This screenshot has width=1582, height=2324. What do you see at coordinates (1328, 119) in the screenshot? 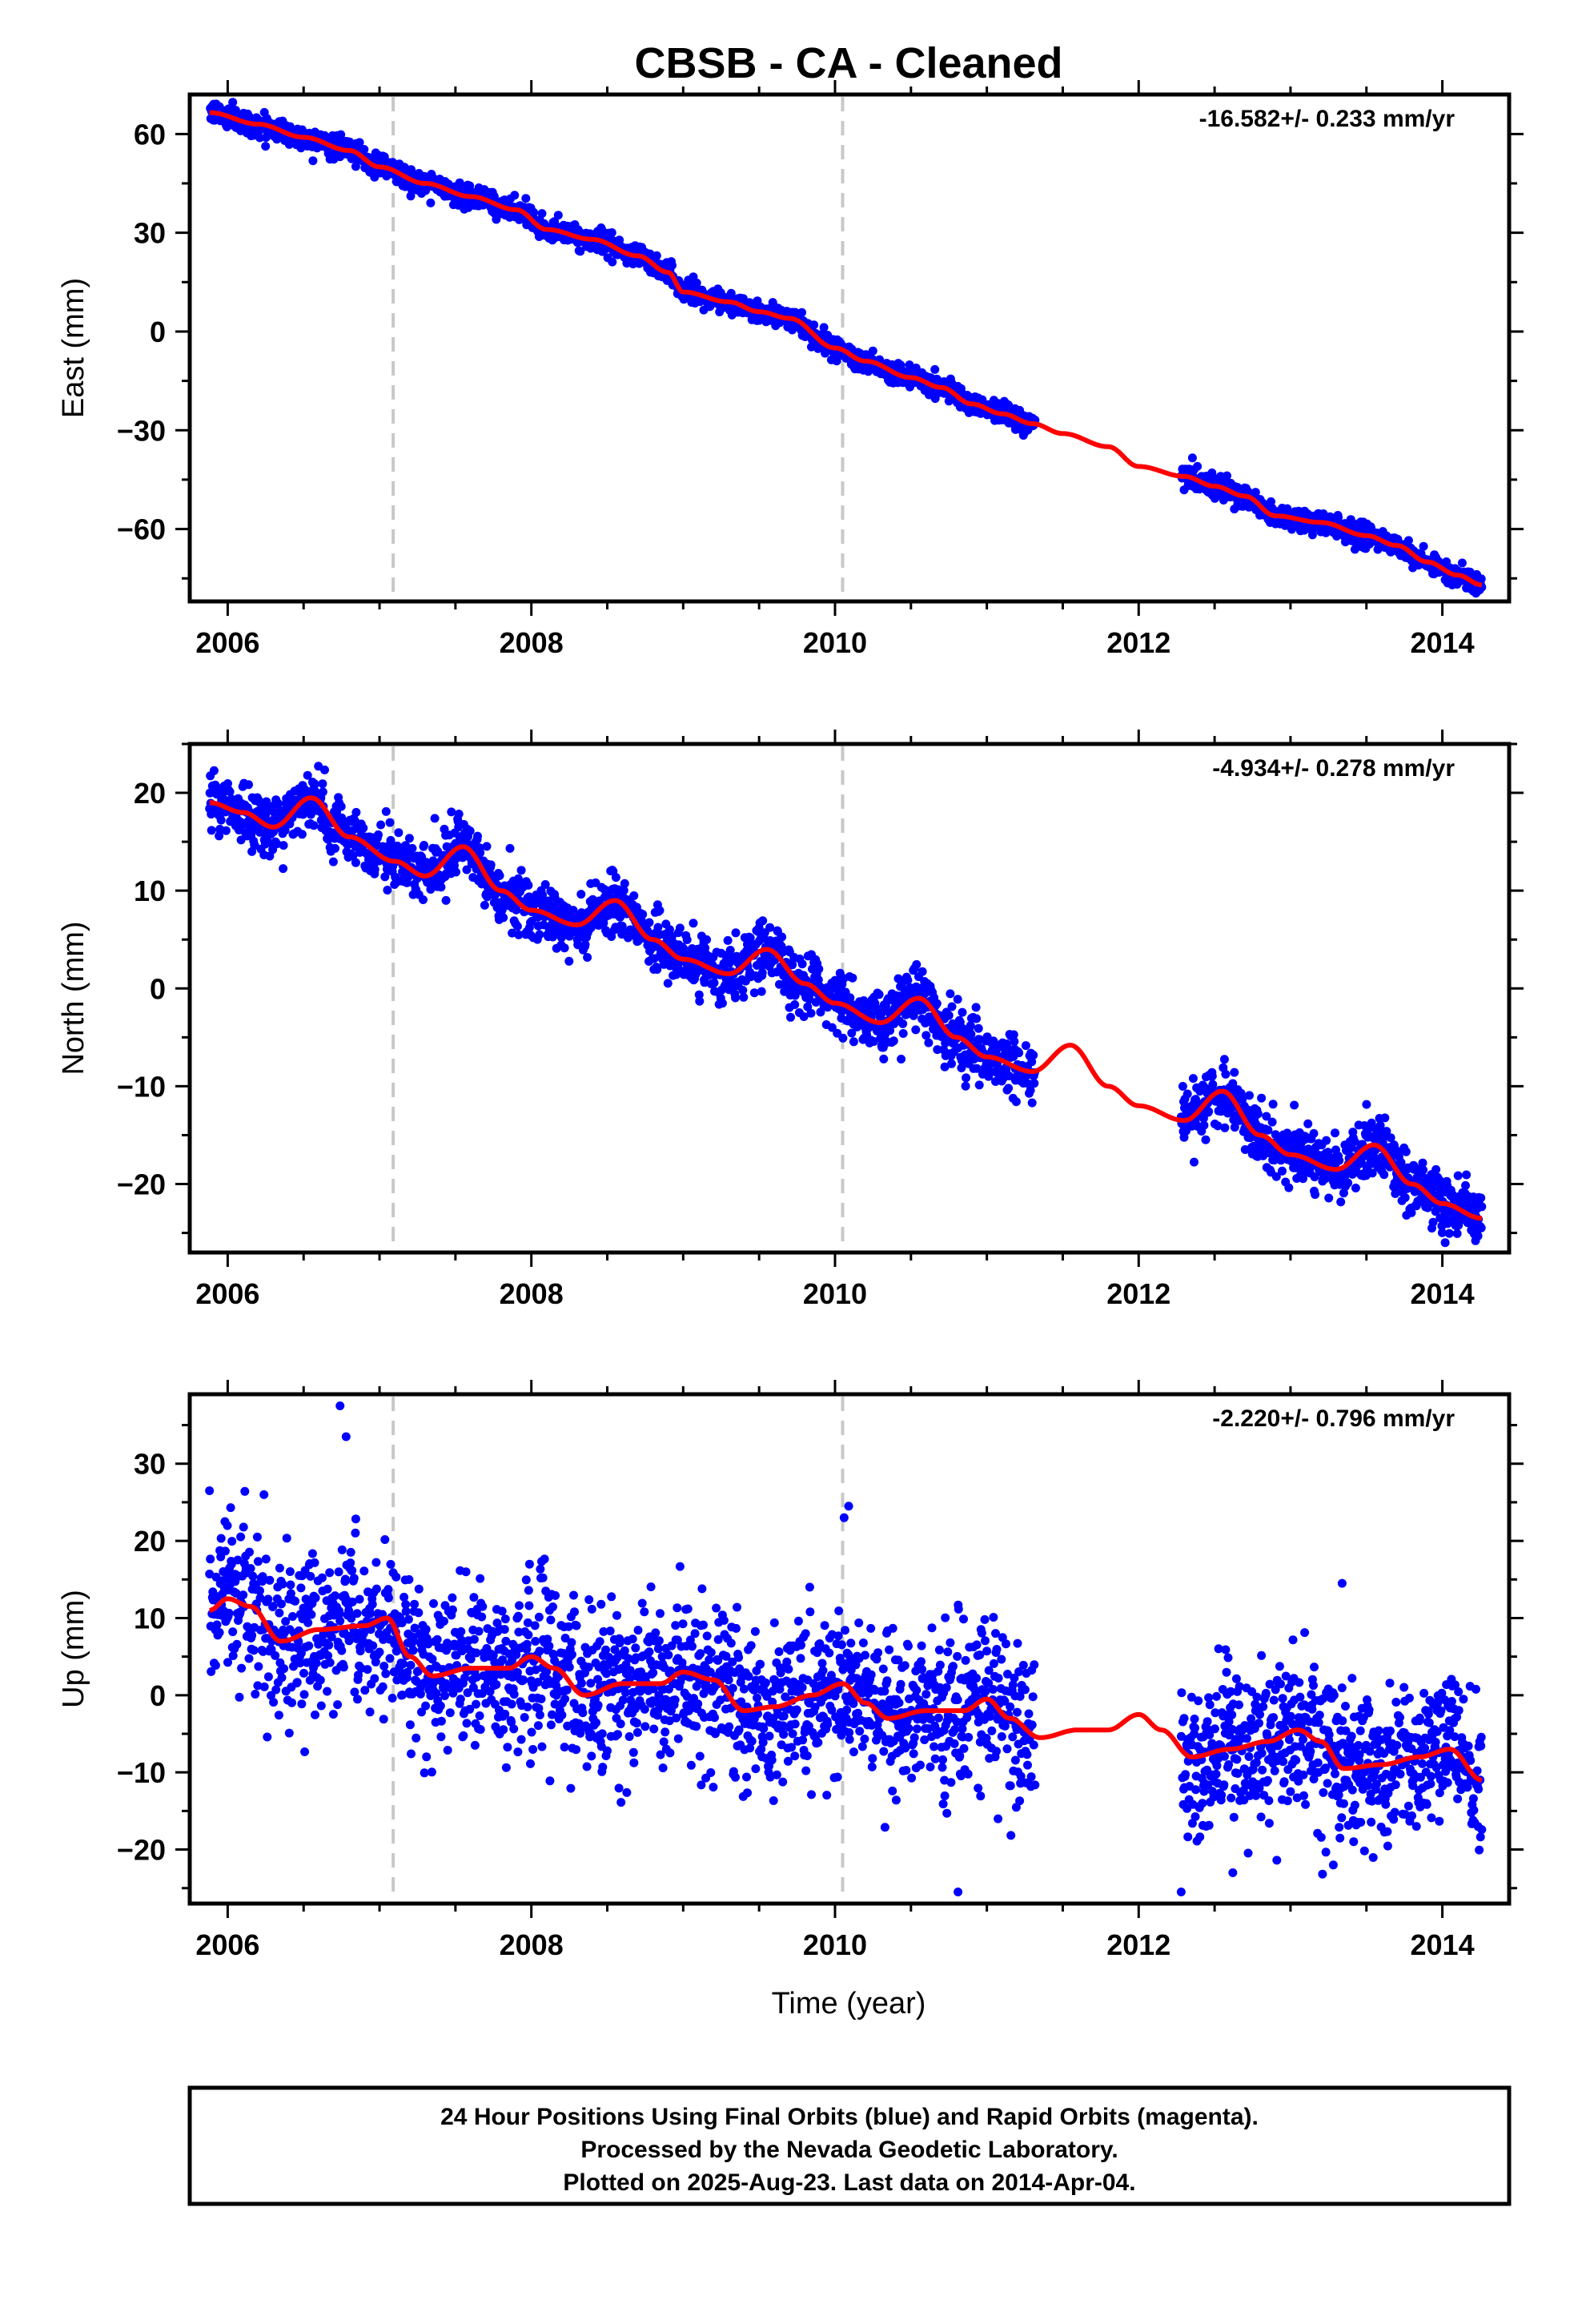
I see `east-rate-label: -16.582+/- 0.233 mm/yr` at bounding box center [1328, 119].